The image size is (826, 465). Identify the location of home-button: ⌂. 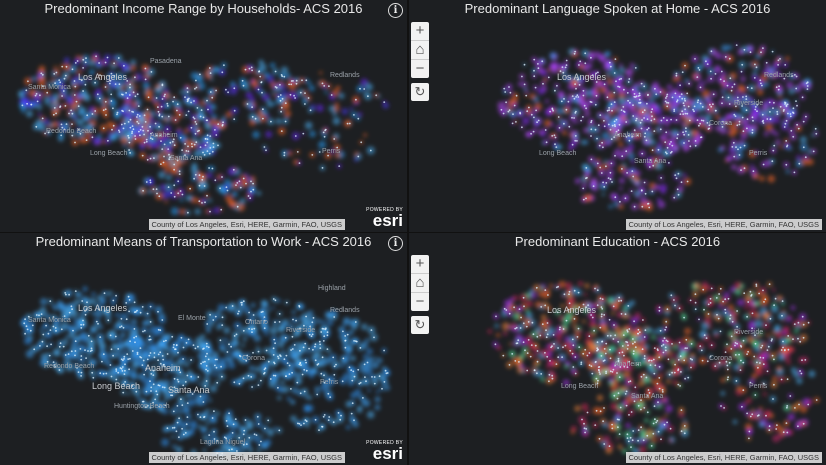
(420, 50).